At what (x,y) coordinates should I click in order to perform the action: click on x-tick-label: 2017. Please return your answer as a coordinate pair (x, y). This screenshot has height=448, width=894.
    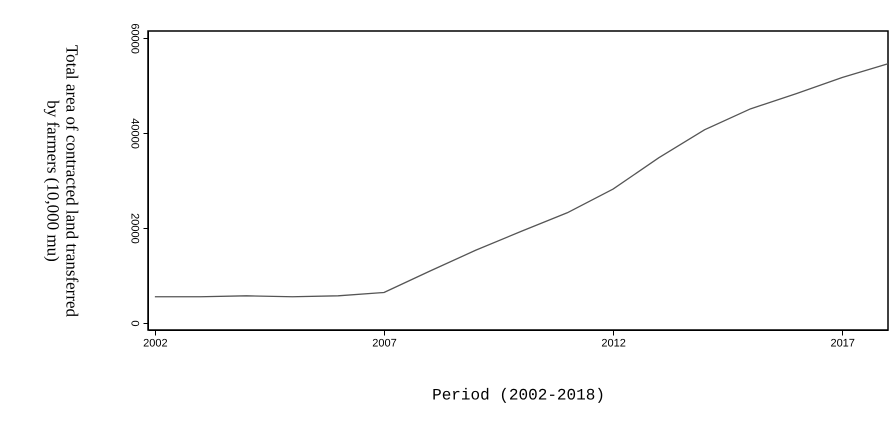
    Looking at the image, I should click on (842, 344).